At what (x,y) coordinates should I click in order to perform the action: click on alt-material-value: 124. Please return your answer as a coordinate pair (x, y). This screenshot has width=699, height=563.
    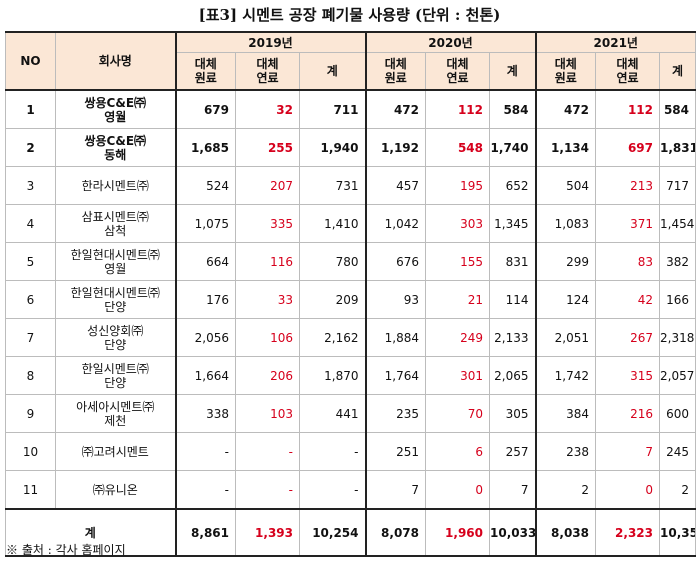
    Looking at the image, I should click on (565, 299).